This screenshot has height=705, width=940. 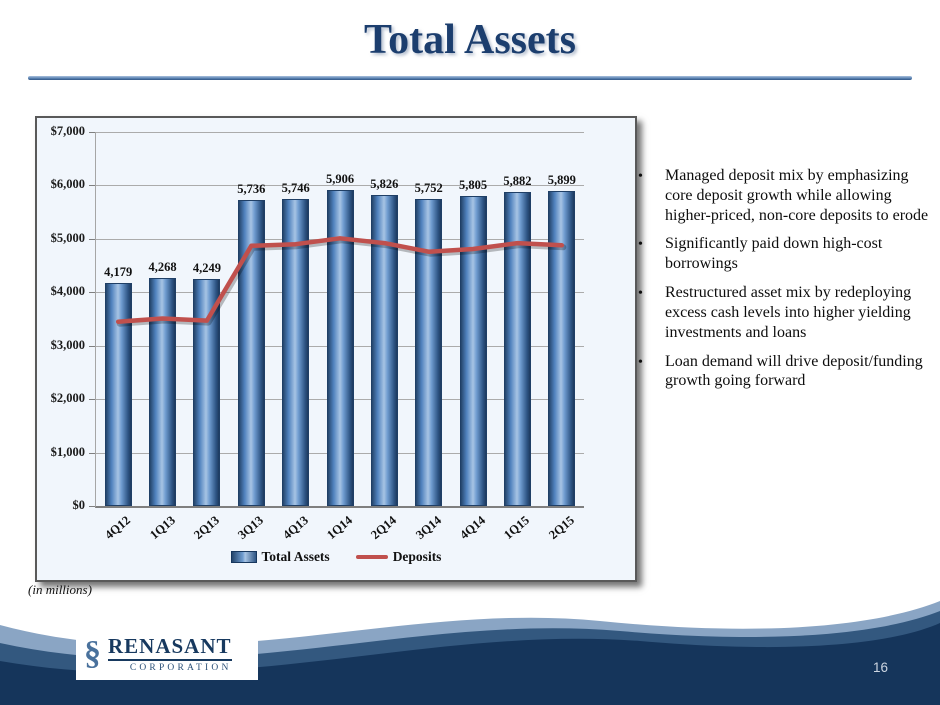 I want to click on legend-item-deposits: Deposits, so click(x=398, y=557).